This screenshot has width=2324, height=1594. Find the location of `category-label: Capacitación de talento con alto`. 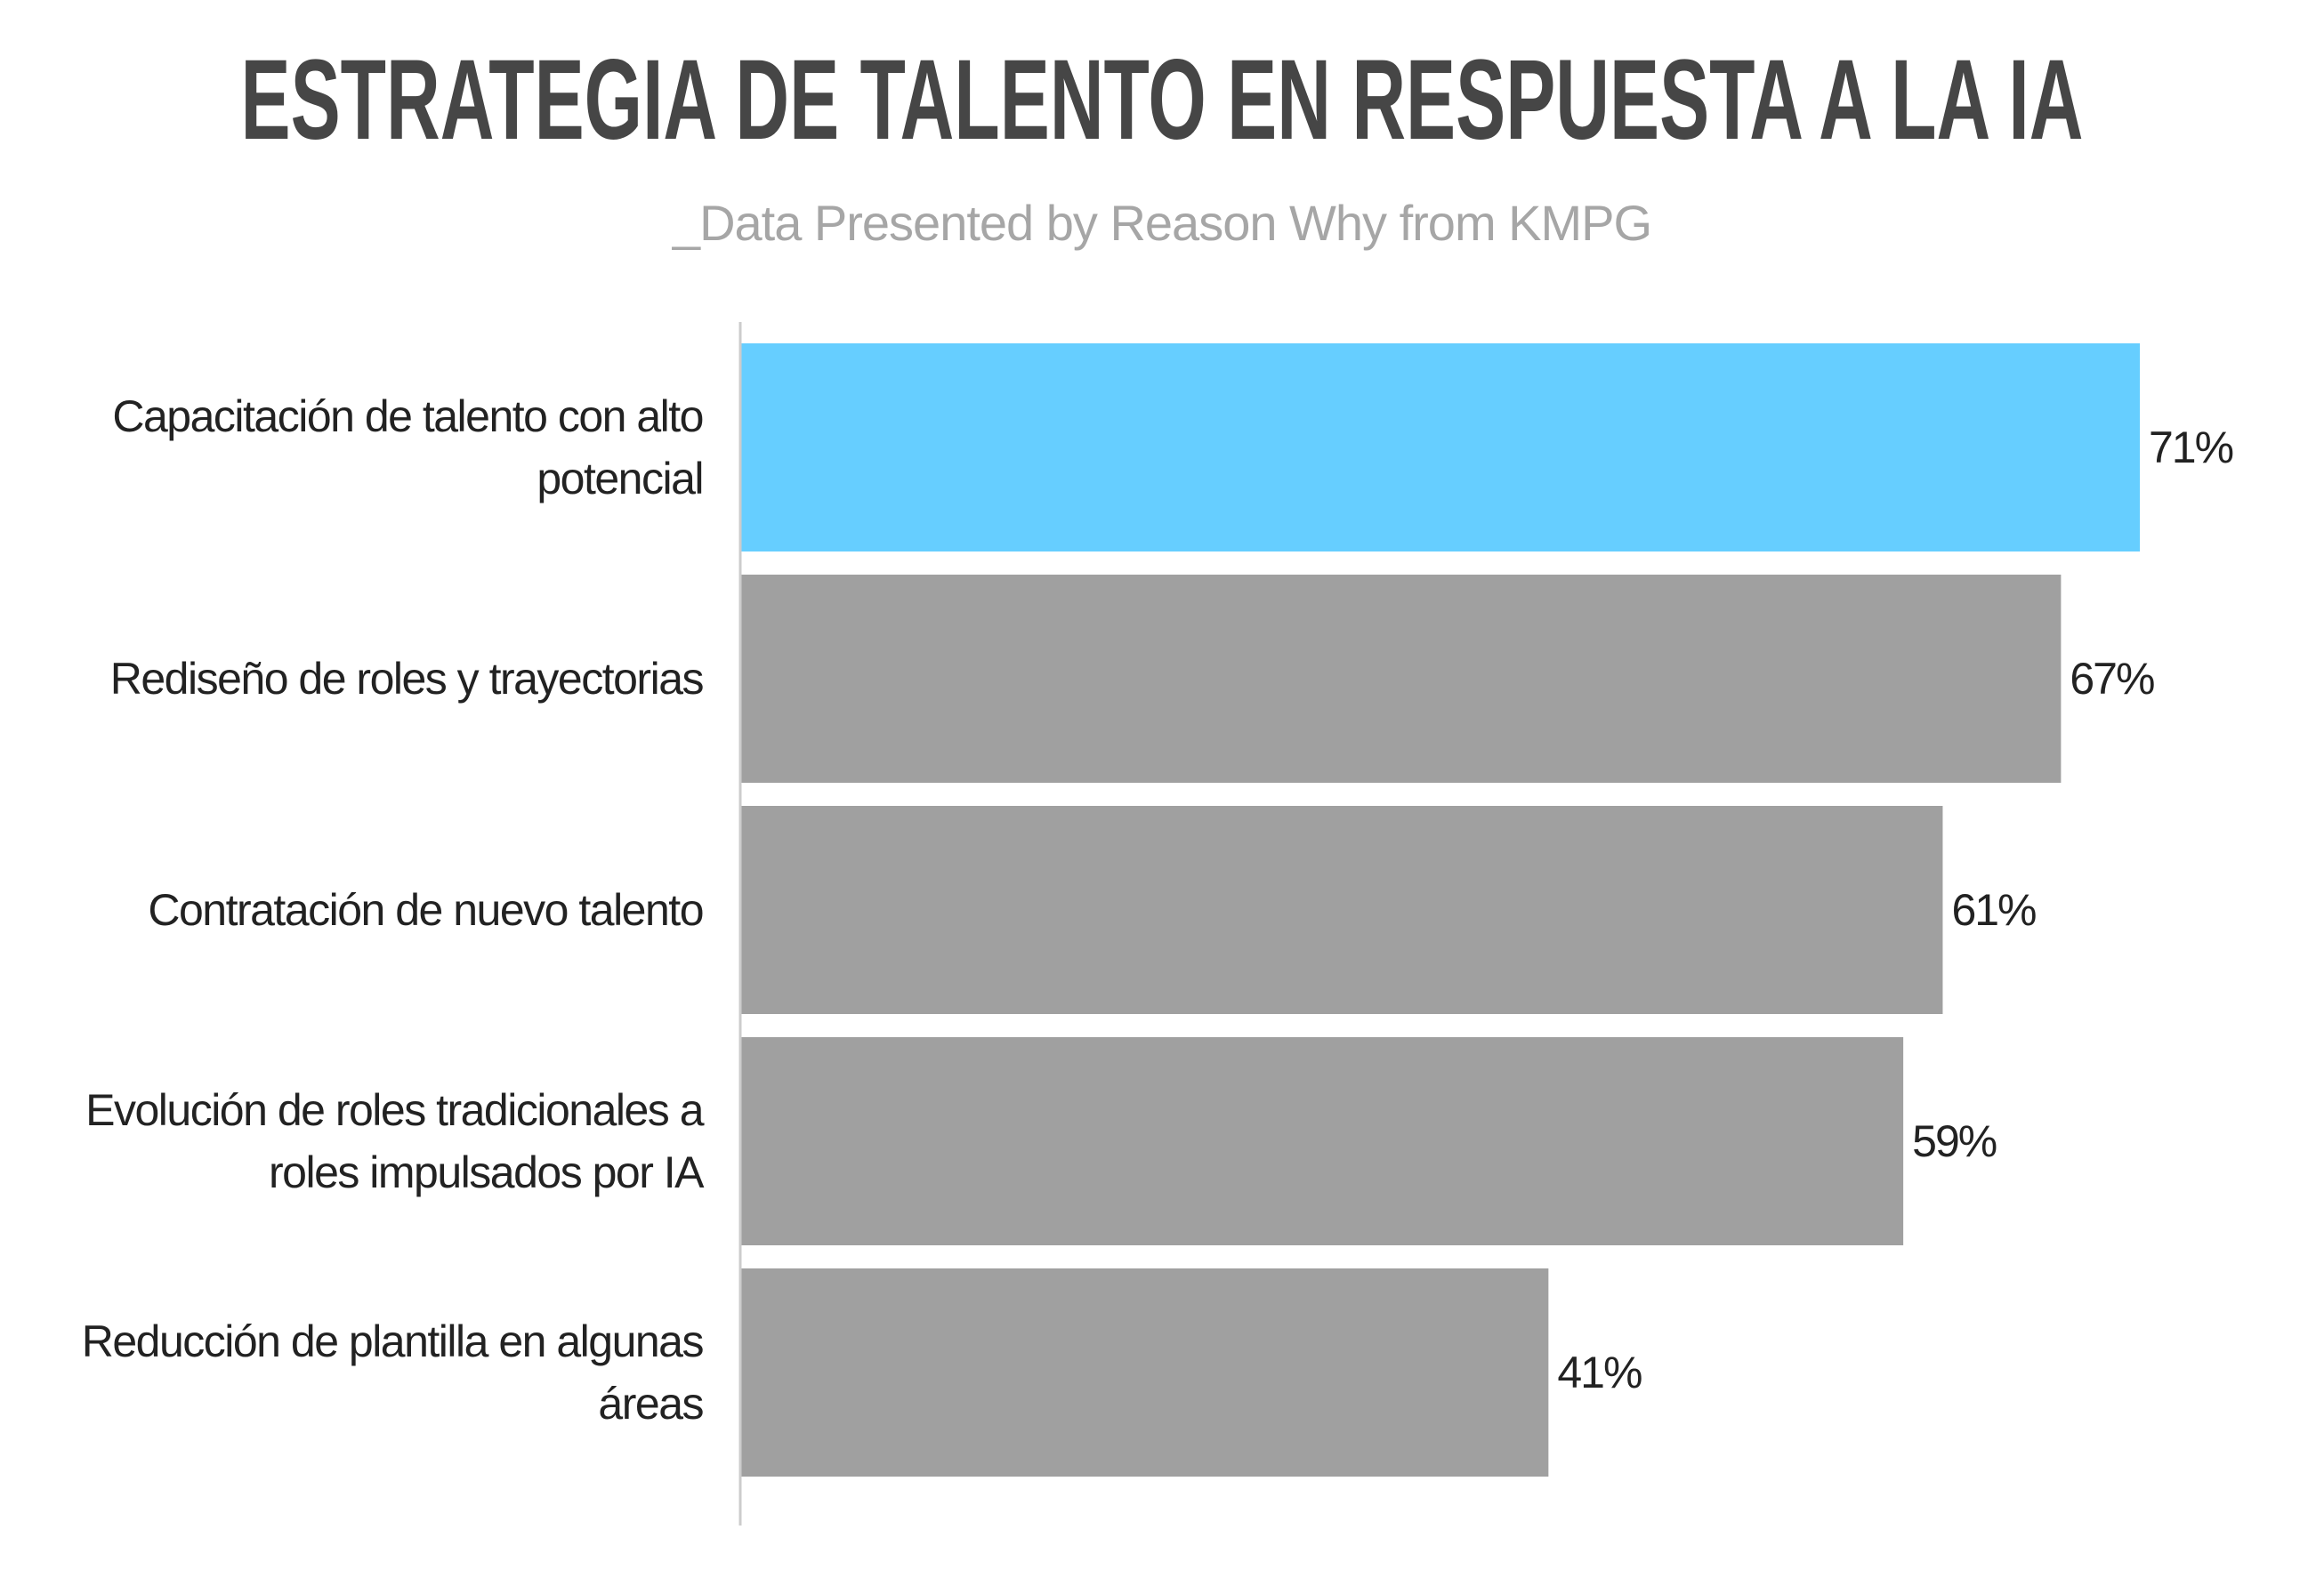

category-label: Capacitación de talento con alto is located at coordinates (407, 416).